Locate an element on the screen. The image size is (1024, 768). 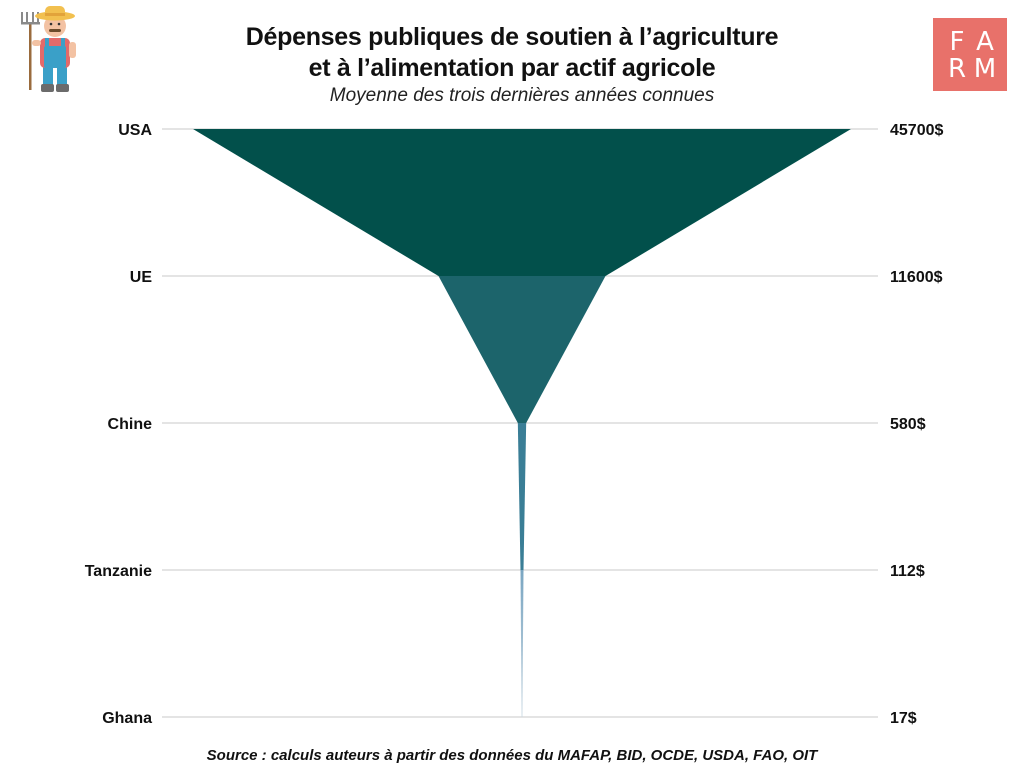
title-line-2: et à l’alimentation par actif agricole is located at coordinates (512, 68).